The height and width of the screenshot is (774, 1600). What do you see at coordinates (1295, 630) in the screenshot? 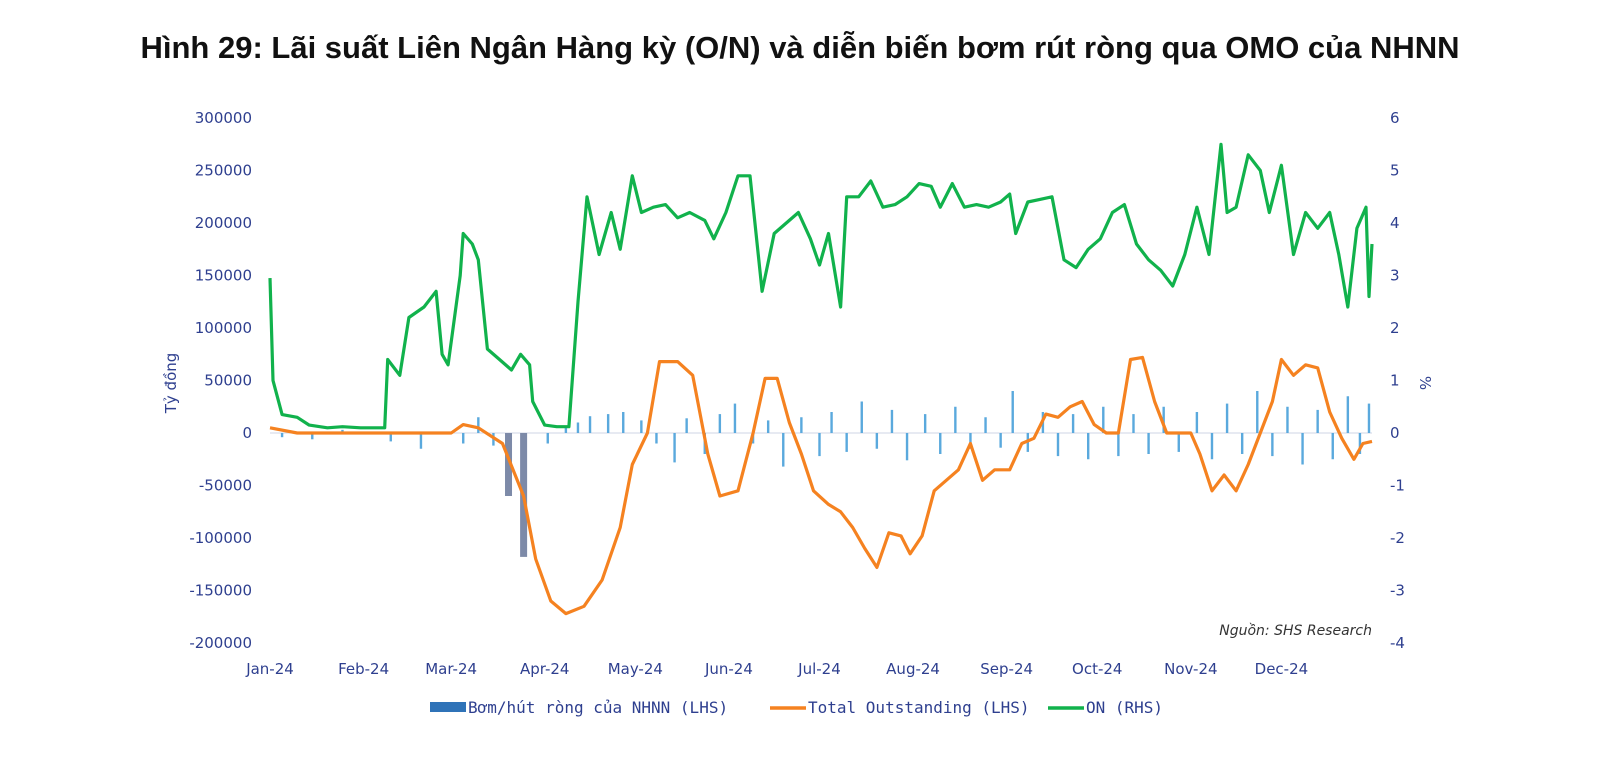
I see `source-note: Nguồn: SHS Research` at bounding box center [1295, 630].